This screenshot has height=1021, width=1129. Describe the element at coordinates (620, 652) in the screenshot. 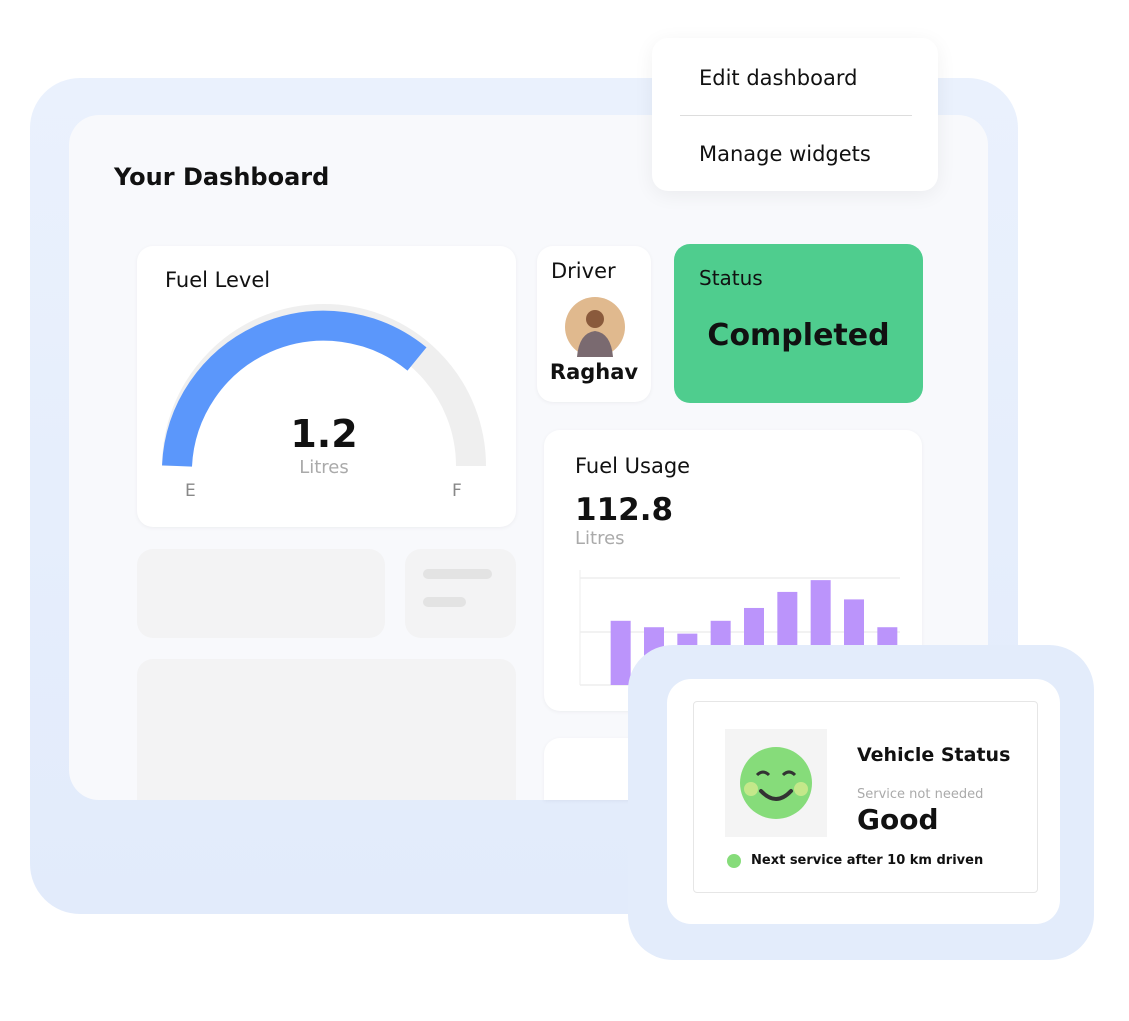

I see `bar` at that location.